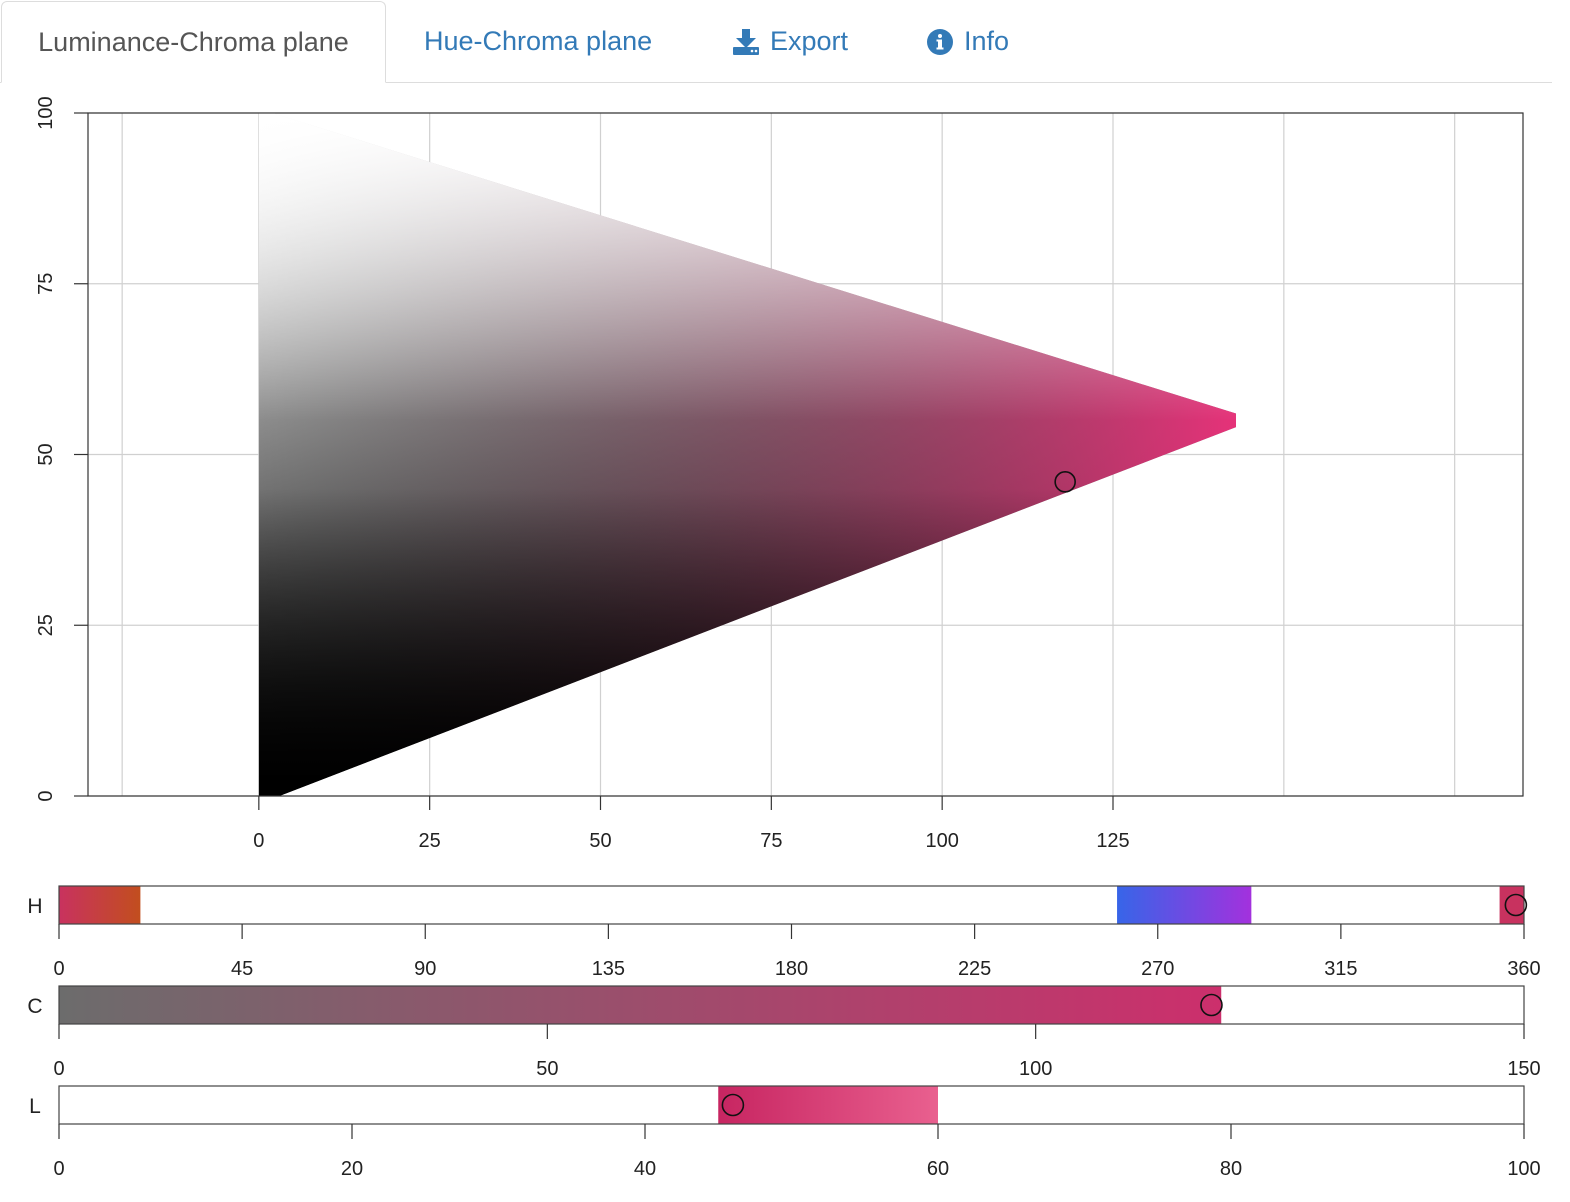 Image resolution: width=1570 pixels, height=1202 pixels. Describe the element at coordinates (791, 905) in the screenshot. I see `slider-track-h` at that location.